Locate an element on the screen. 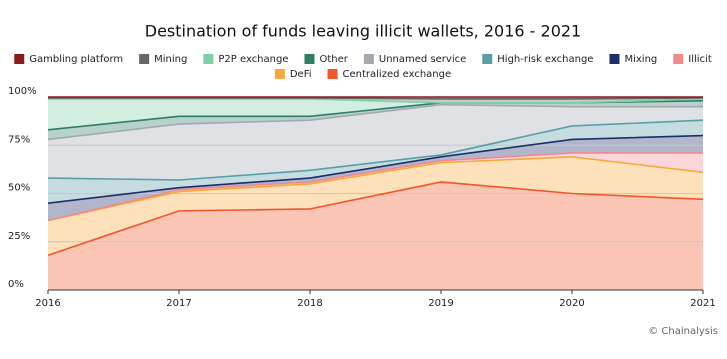 The height and width of the screenshot is (359, 727). x-tick-label: 2016 is located at coordinates (47, 303).